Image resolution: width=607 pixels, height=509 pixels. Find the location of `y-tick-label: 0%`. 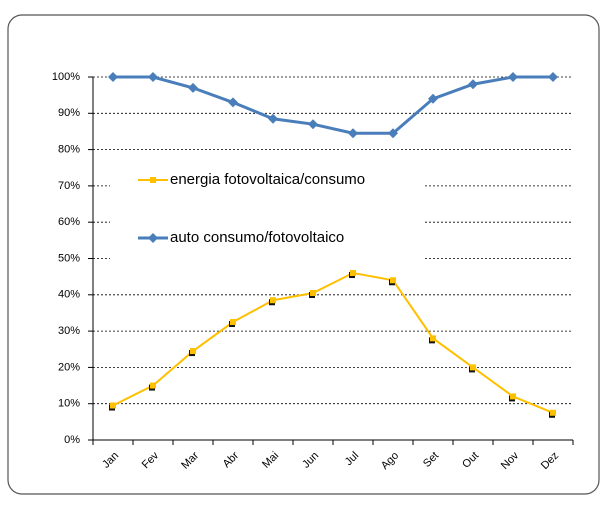

y-tick-label: 0% is located at coordinates (72, 440).